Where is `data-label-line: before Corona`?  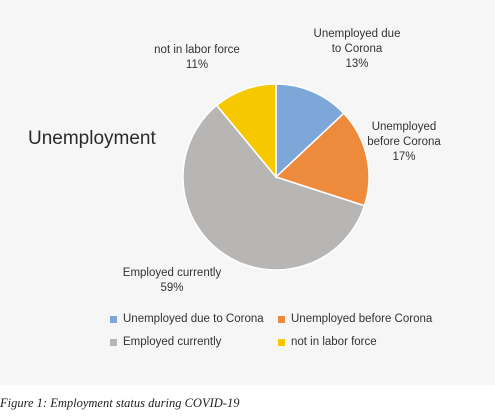 data-label-line: before Corona is located at coordinates (404, 142).